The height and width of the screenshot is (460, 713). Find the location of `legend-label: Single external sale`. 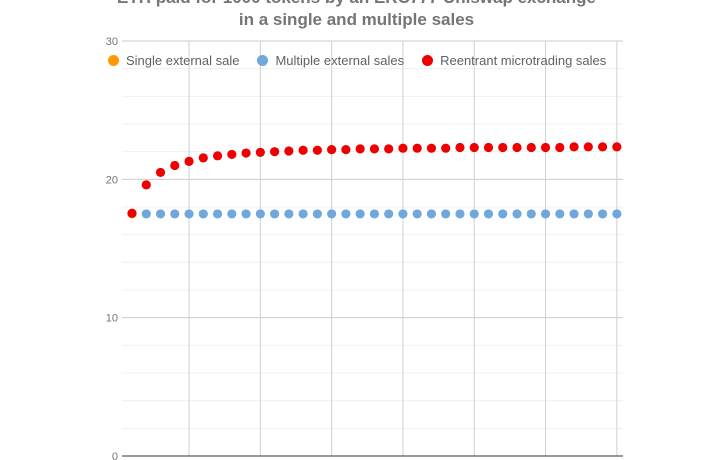

legend-label: Single external sale is located at coordinates (183, 60).